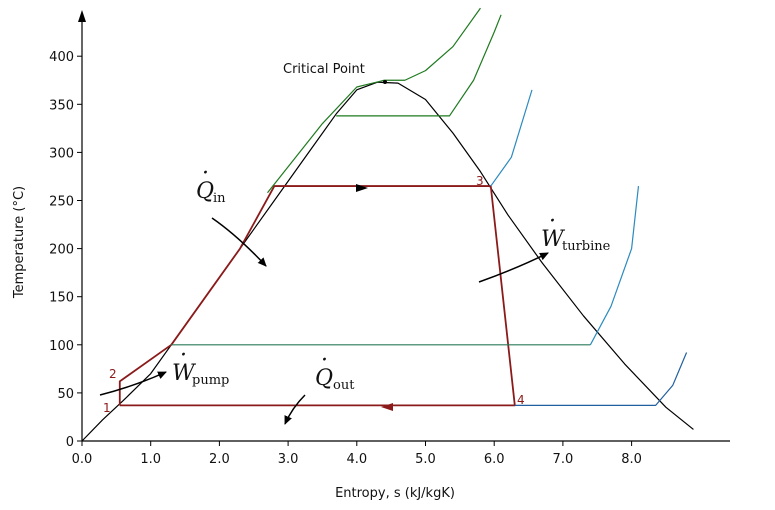 Image resolution: width=775 pixels, height=510 pixels. What do you see at coordinates (324, 69) in the screenshot?
I see `critical-point-label: Critical Point` at bounding box center [324, 69].